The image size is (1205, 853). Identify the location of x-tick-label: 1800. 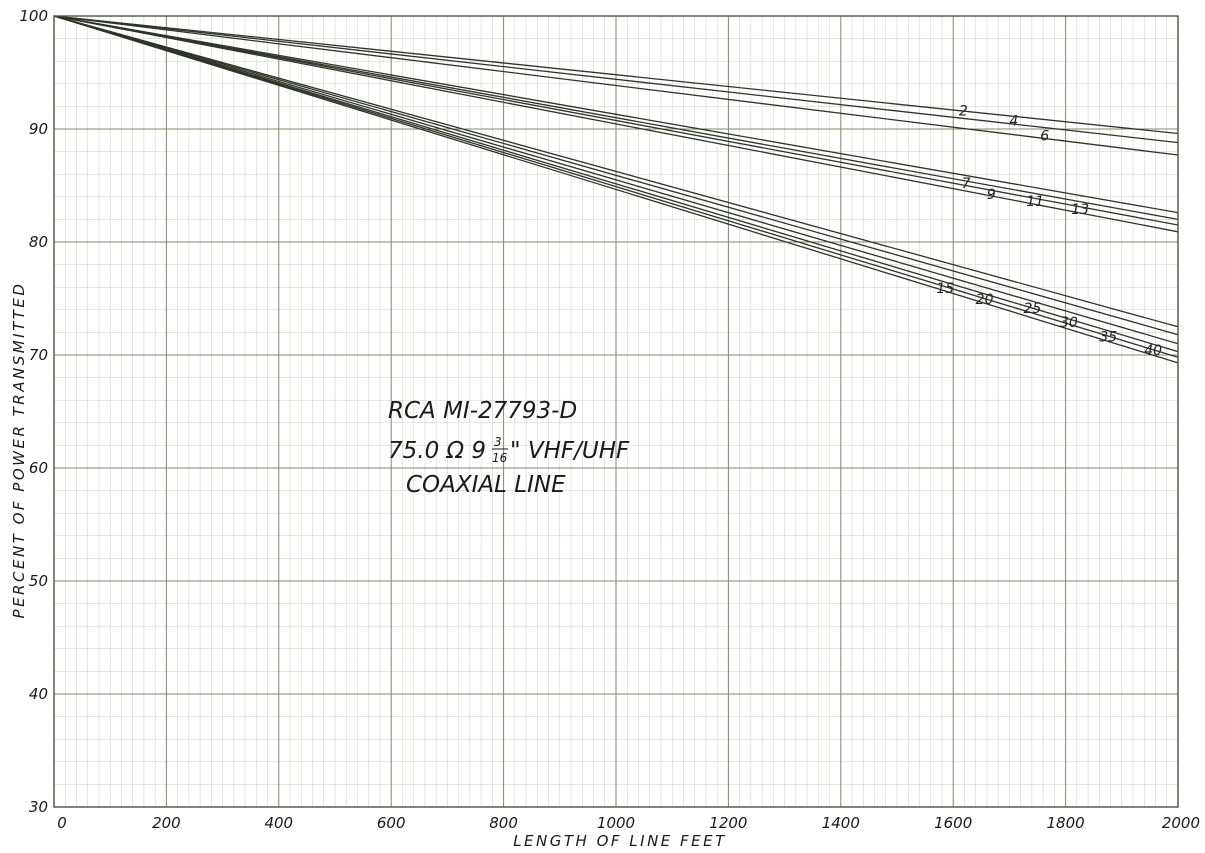
(1066, 823).